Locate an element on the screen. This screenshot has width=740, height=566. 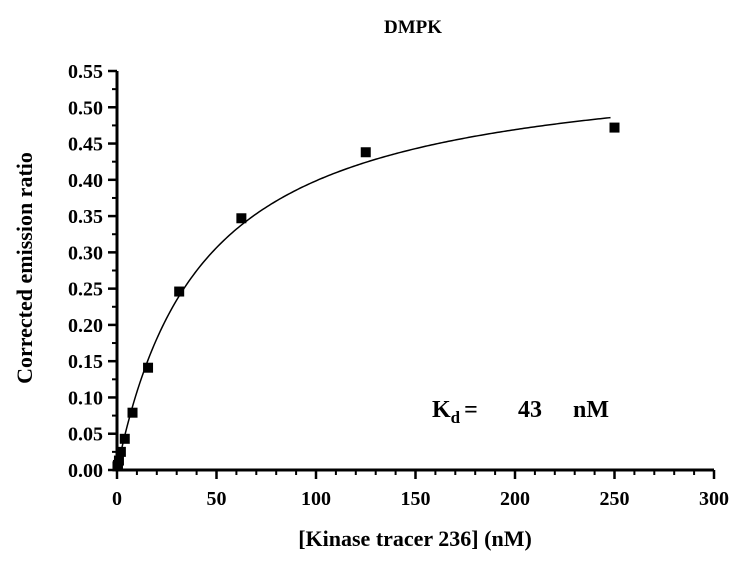
y-tick-label: 0.25 is located at coordinates (85, 290).